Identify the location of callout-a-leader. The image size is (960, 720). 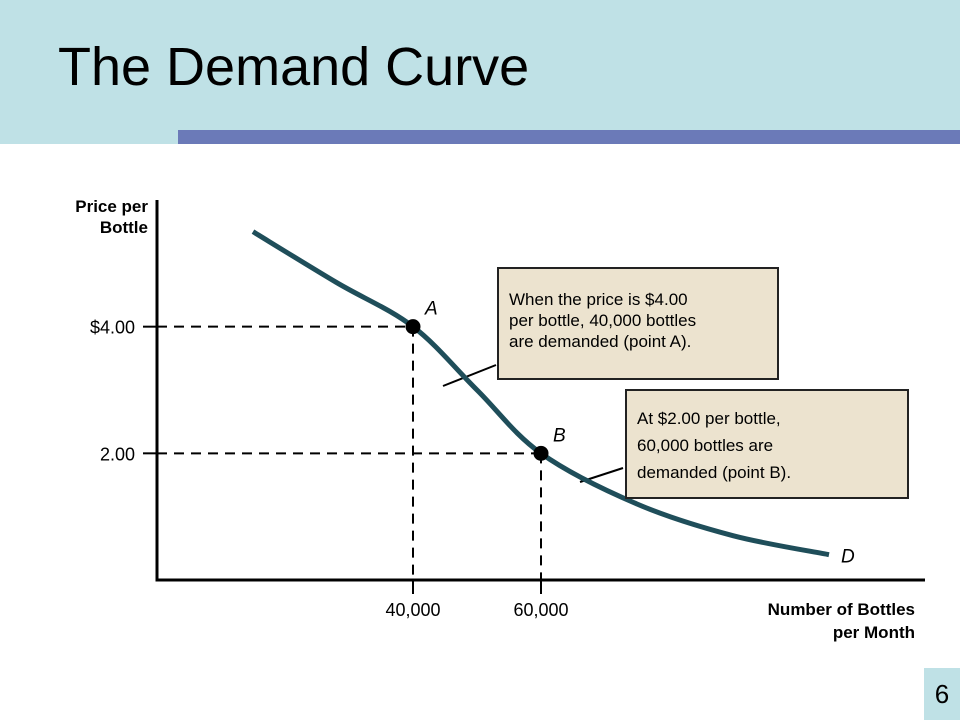
(469, 375).